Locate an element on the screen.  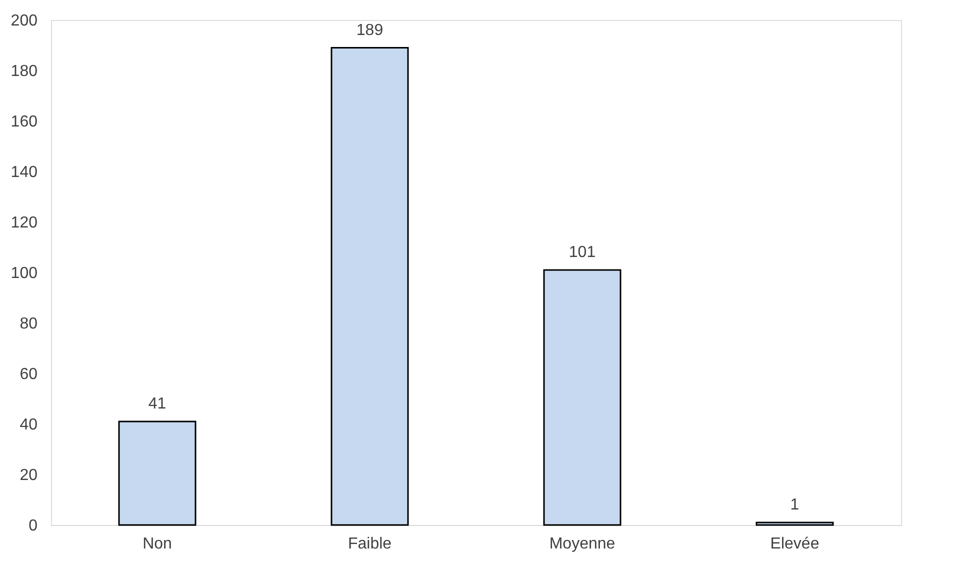
x-tick-label: Faible is located at coordinates (370, 544).